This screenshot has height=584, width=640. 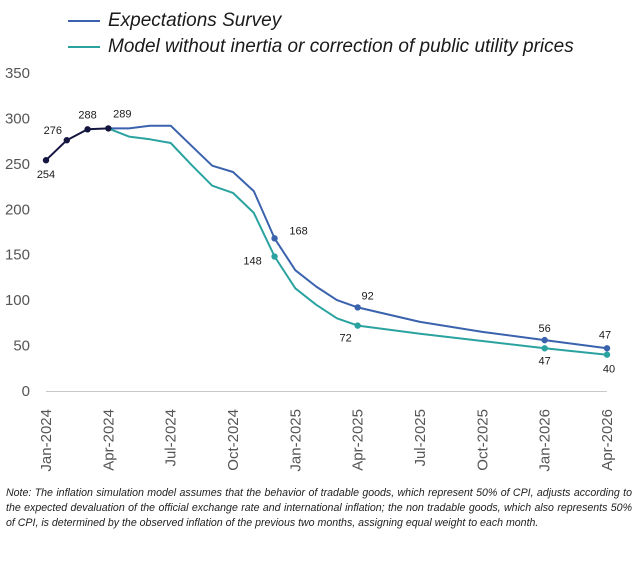 I want to click on x-tick-label-7: Oct-2025, so click(x=482, y=440).